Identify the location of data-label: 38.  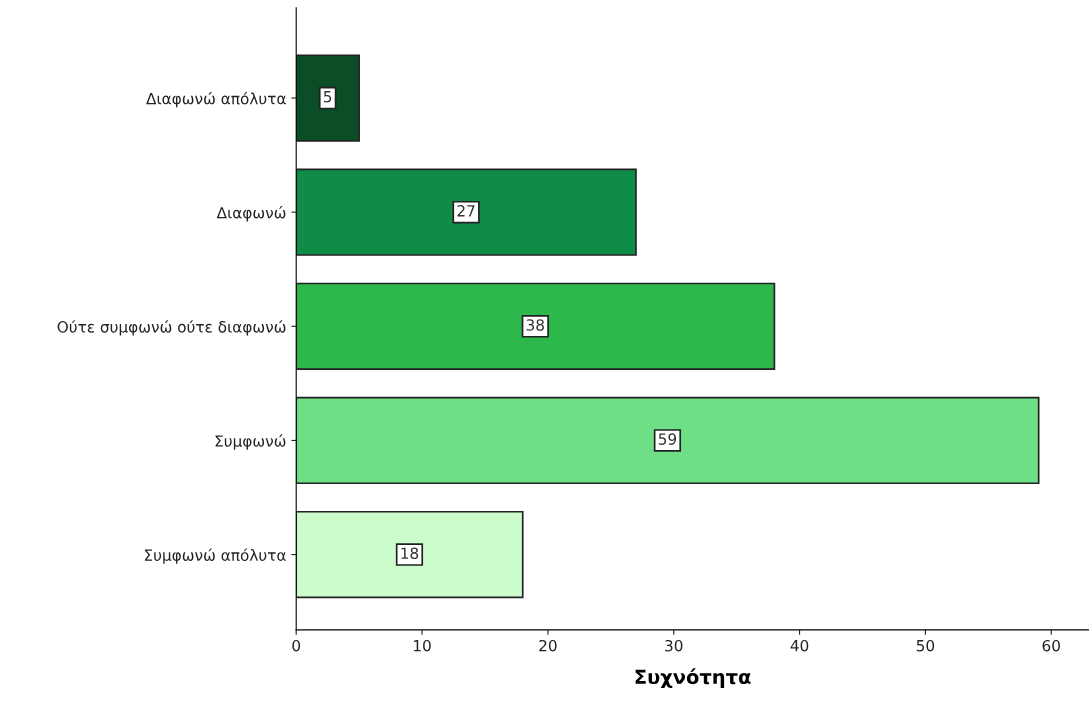
(535, 325).